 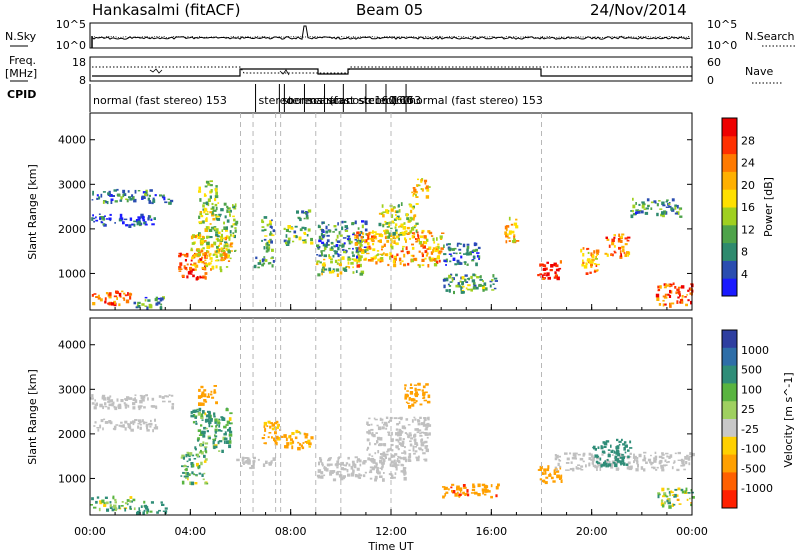 What do you see at coordinates (729, 127) in the screenshot?
I see `power-colorbar-cell` at bounding box center [729, 127].